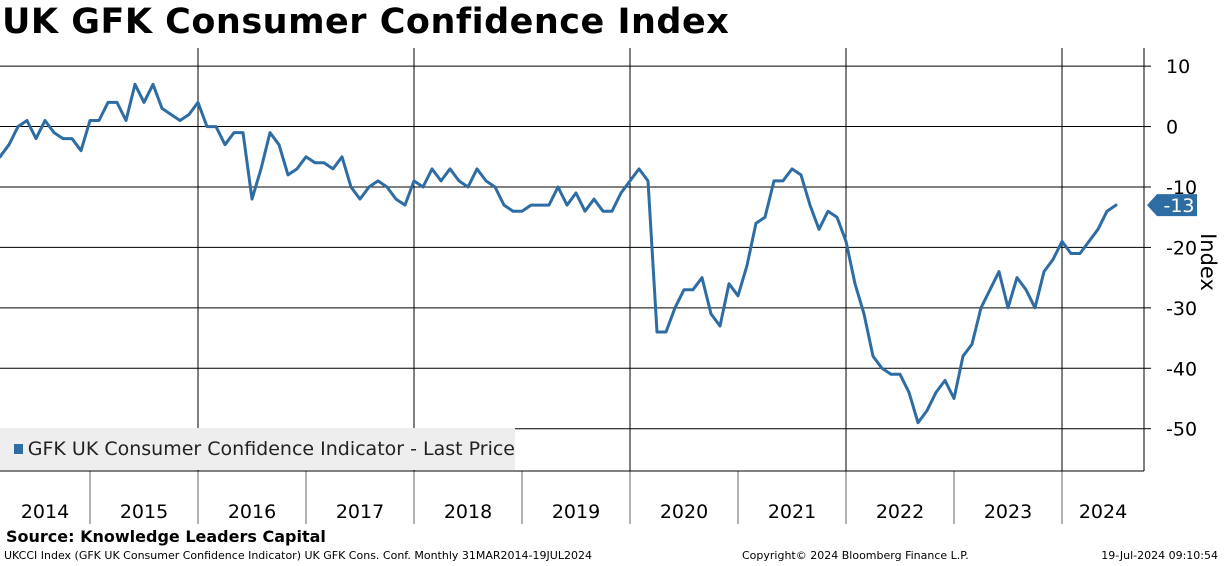 The image size is (1224, 566). Describe the element at coordinates (252, 512) in the screenshot. I see `x-tick-label: 2016` at that location.